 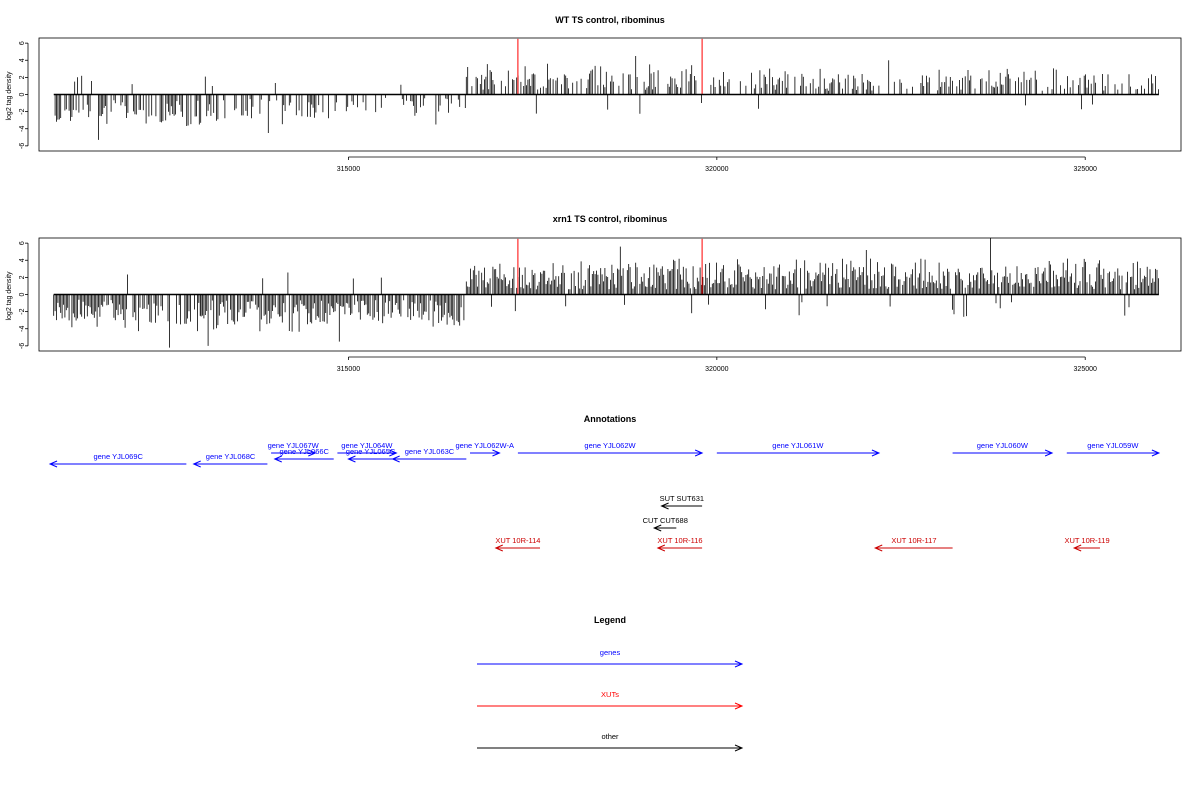 I want to click on feature-label: gene YJL062W-A, so click(x=484, y=445).